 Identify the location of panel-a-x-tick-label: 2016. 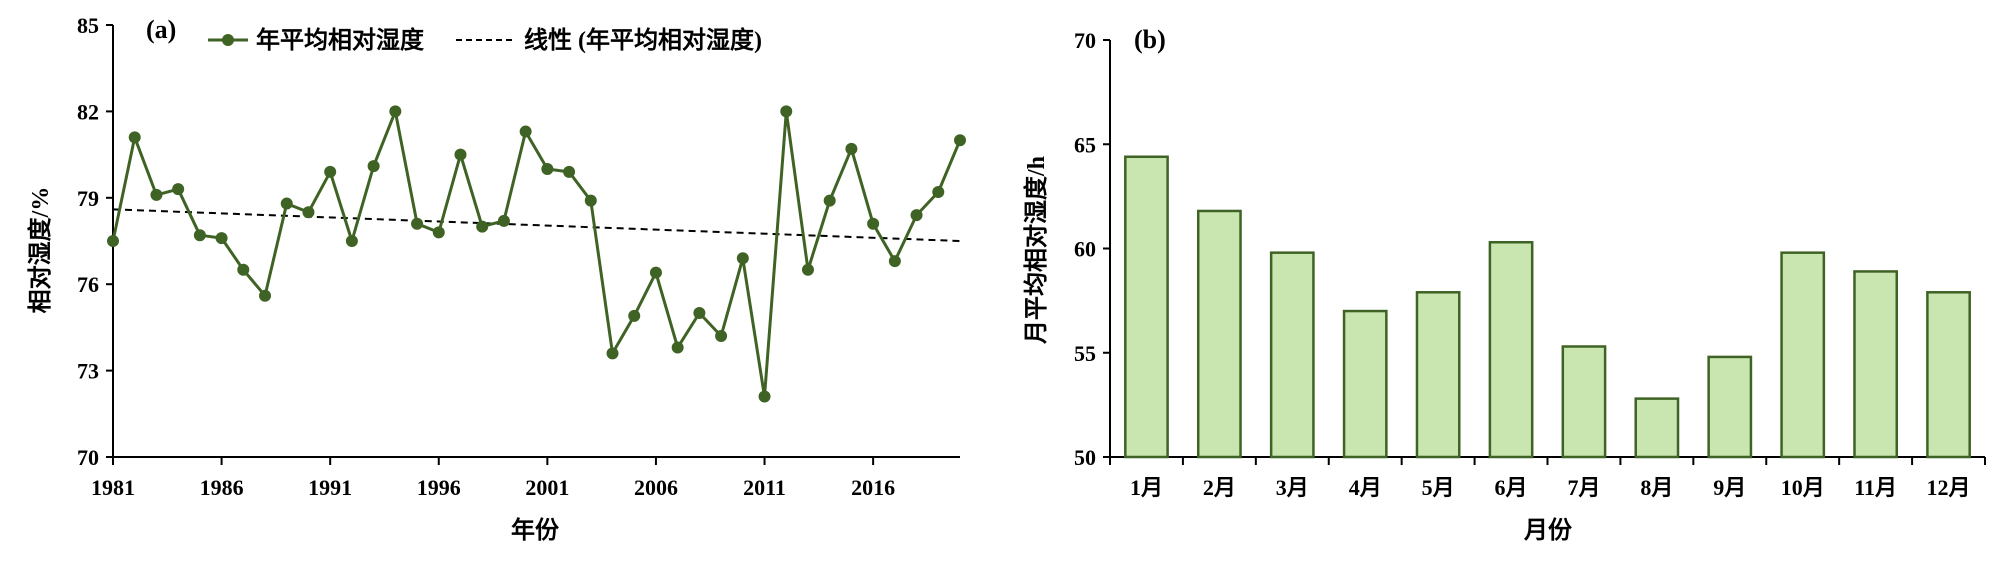
(873, 487).